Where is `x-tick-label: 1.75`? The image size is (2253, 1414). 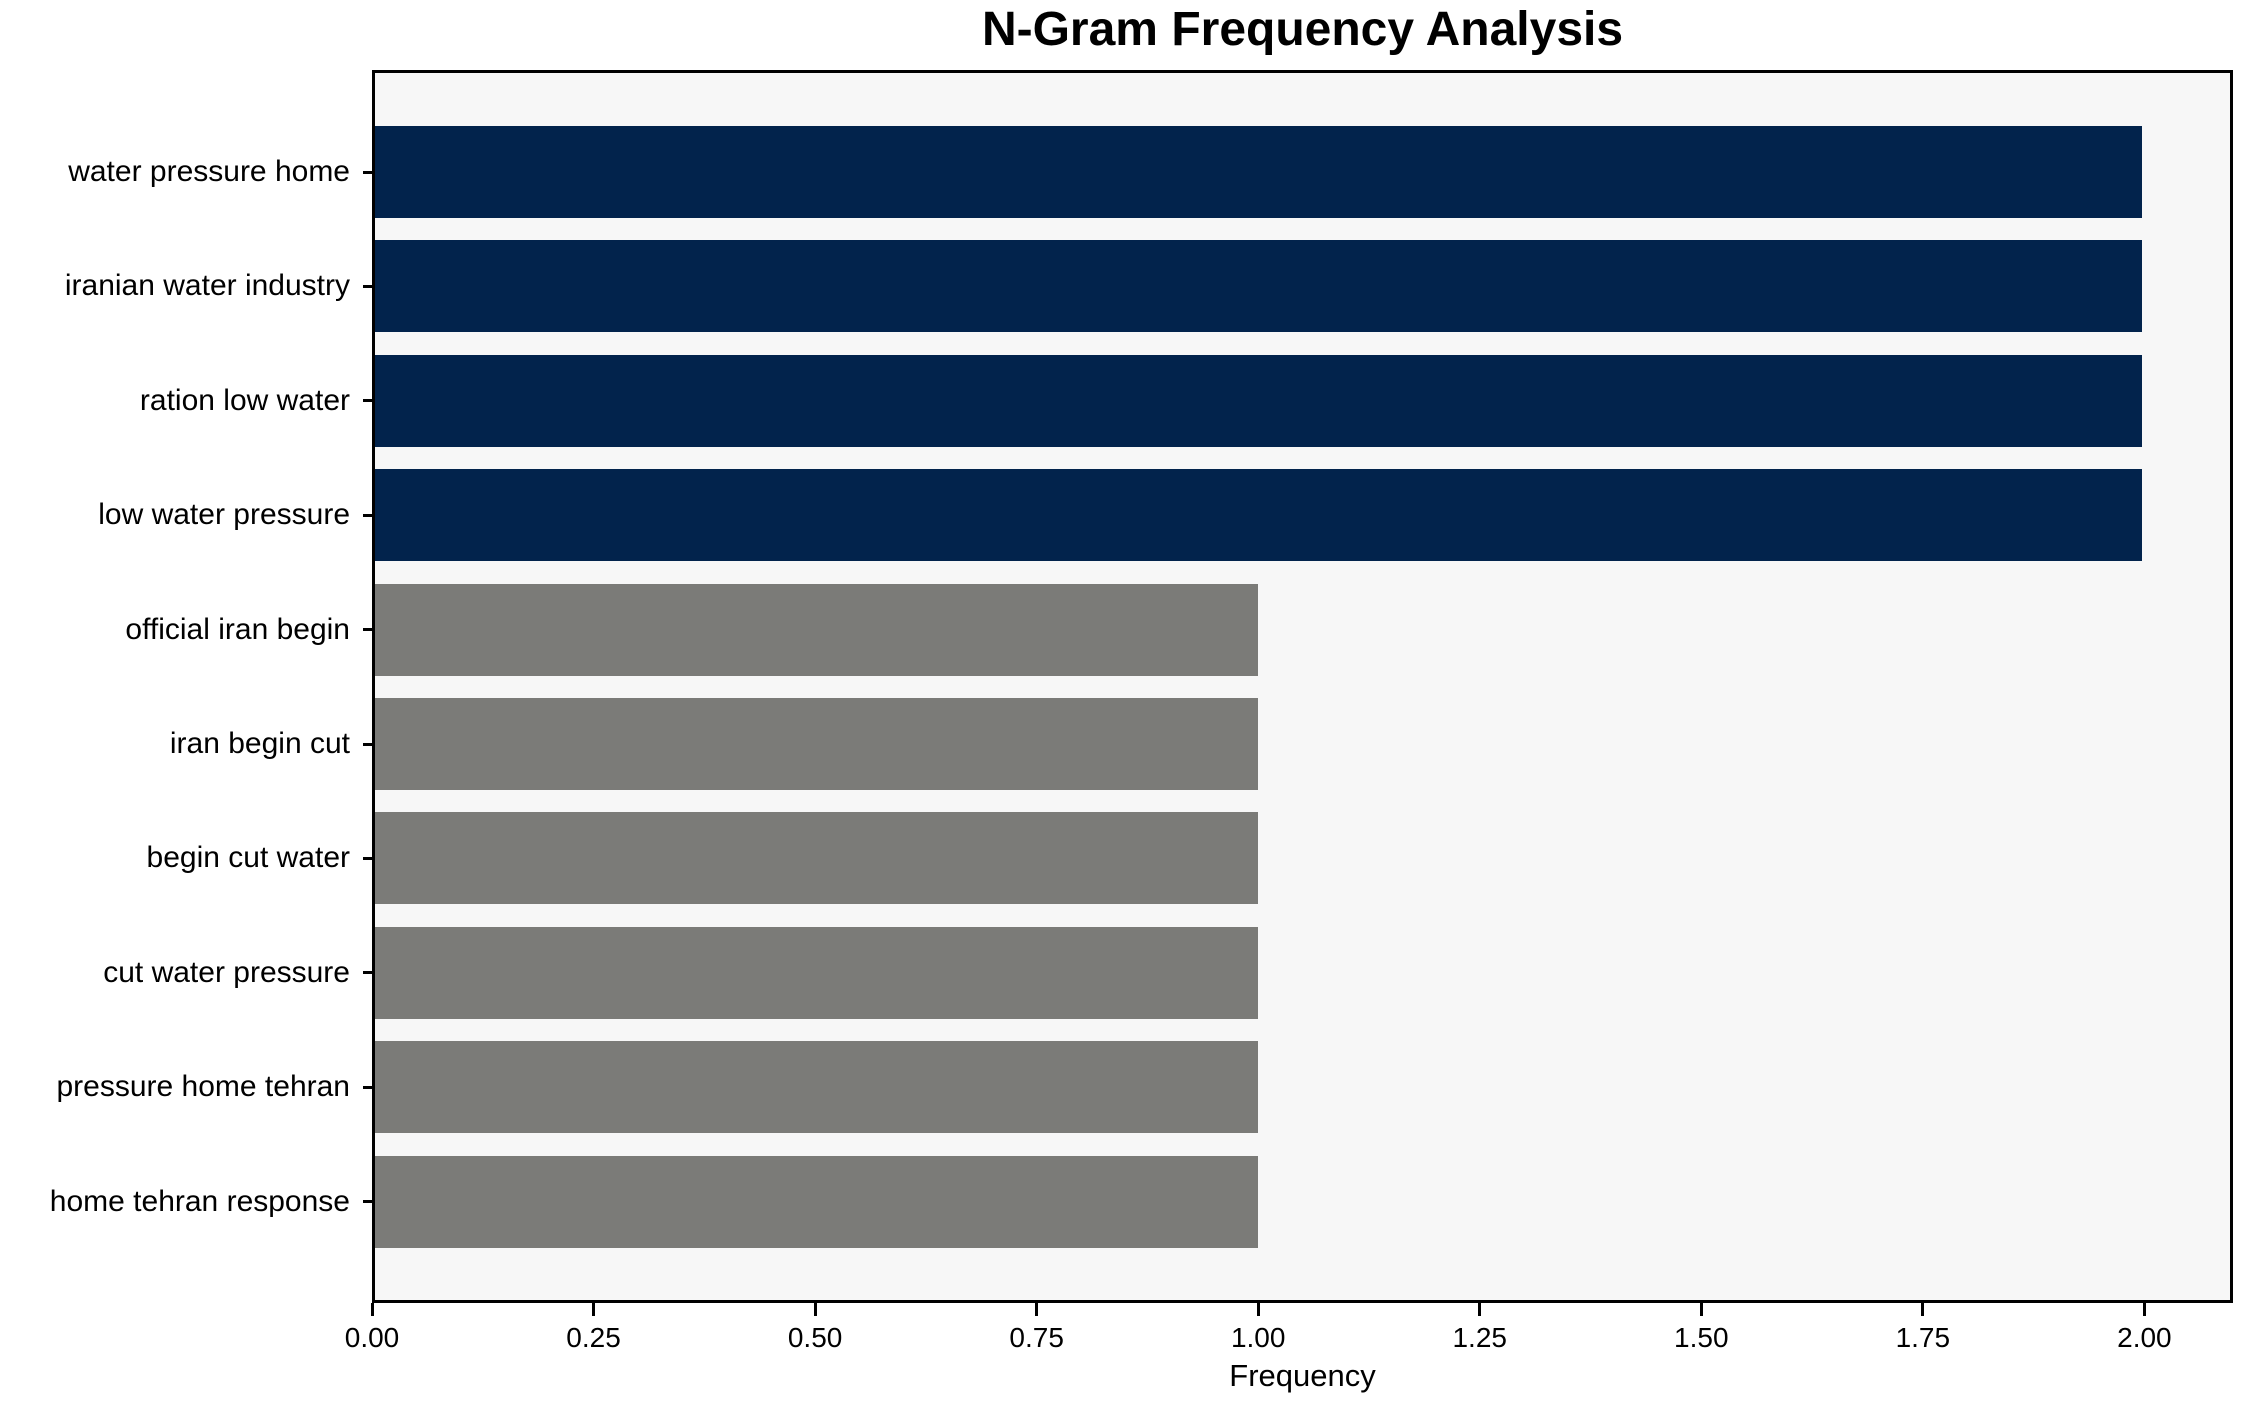 x-tick-label: 1.75 is located at coordinates (1923, 1337).